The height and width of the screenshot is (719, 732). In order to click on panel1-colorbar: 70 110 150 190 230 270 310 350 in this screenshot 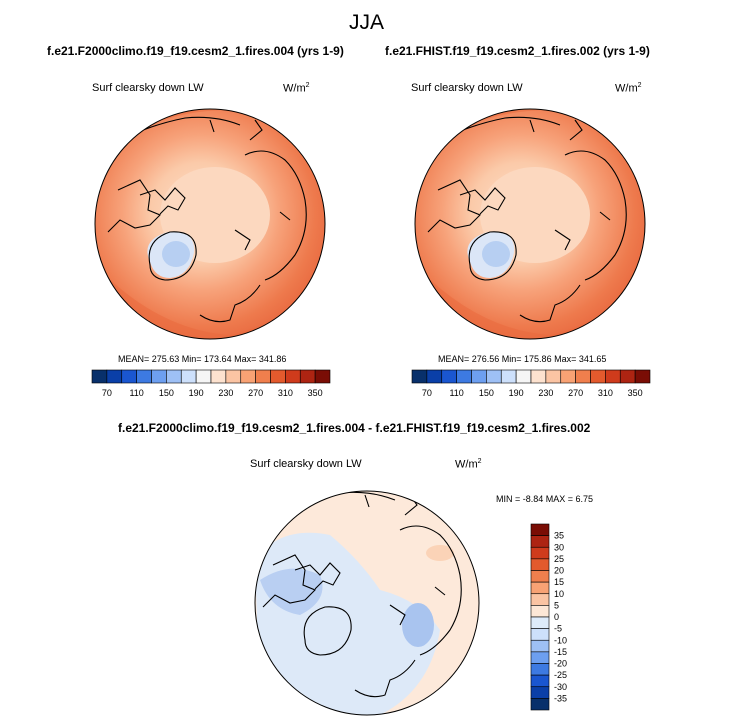, I will do `click(211, 383)`.